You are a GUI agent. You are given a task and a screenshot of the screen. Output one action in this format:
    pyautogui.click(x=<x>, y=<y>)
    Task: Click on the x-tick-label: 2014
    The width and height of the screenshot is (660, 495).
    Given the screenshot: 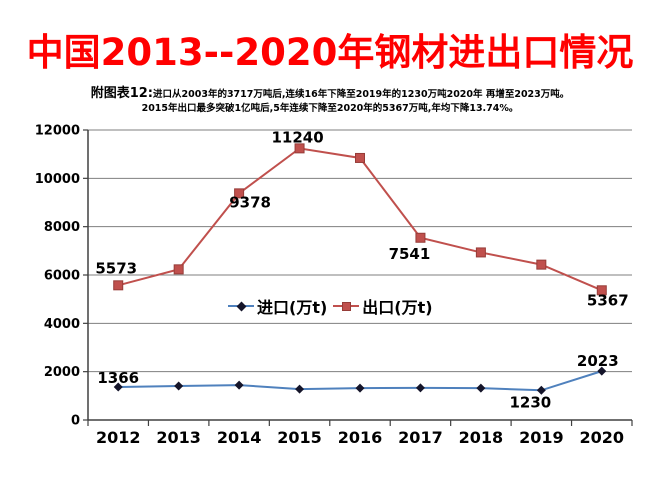 What is the action you would take?
    pyautogui.click(x=239, y=437)
    